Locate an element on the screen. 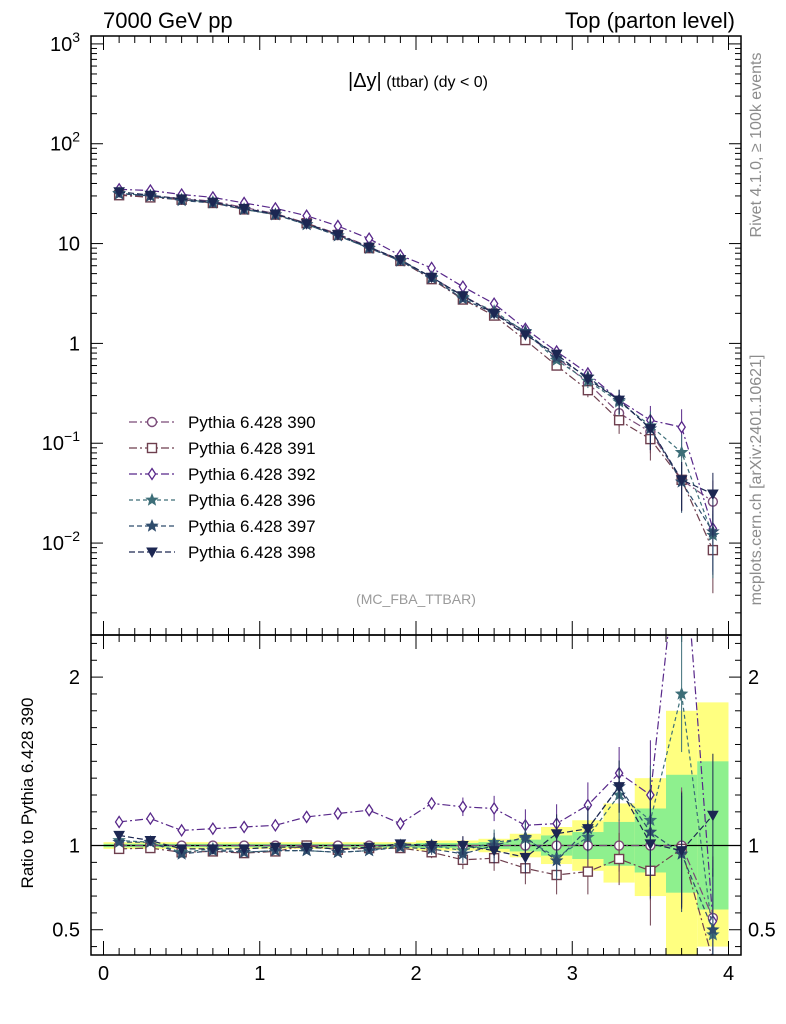 The image size is (786, 1024). y-tick-label-main: 10⁻¹ is located at coordinates (61, 441).